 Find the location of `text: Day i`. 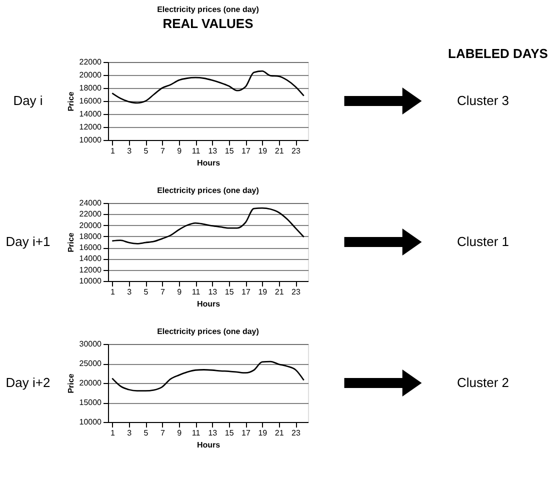

text: Day i is located at coordinates (28, 100).